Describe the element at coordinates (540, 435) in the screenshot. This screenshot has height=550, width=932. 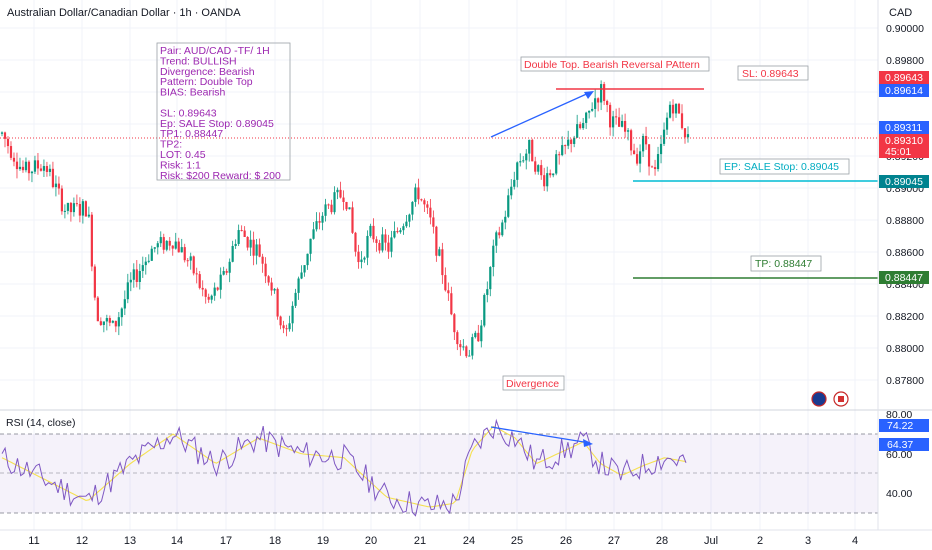
I see `rsi-divergence-arrow` at that location.